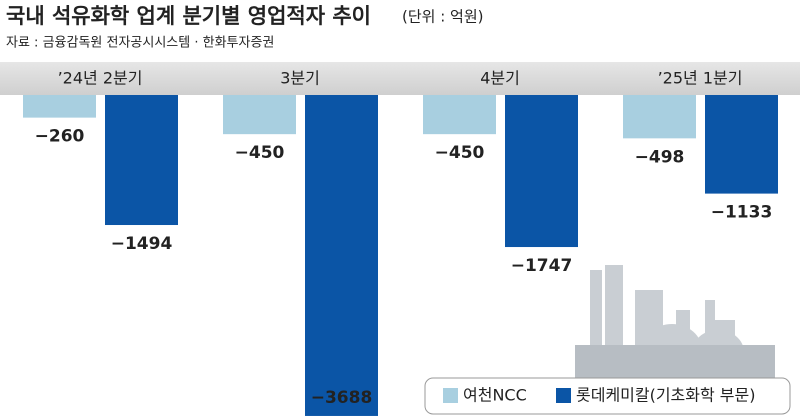  What do you see at coordinates (142, 244) in the screenshot?
I see `value-label: −1494` at bounding box center [142, 244].